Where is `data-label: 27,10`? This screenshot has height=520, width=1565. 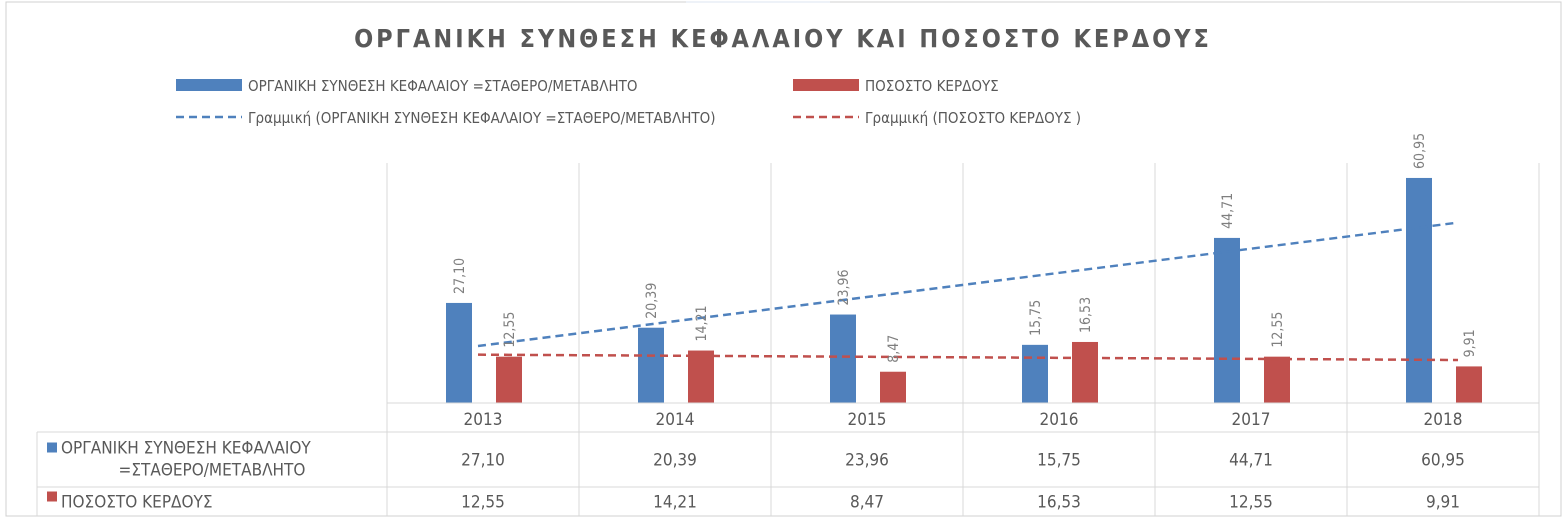 data-label: 27,10 is located at coordinates (460, 276).